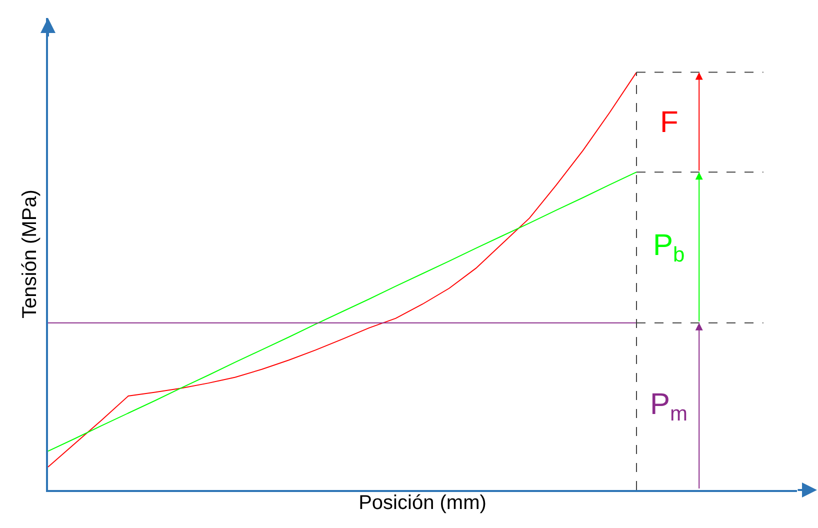 This screenshot has height=528, width=818. I want to click on annotation: F, so click(669, 122).